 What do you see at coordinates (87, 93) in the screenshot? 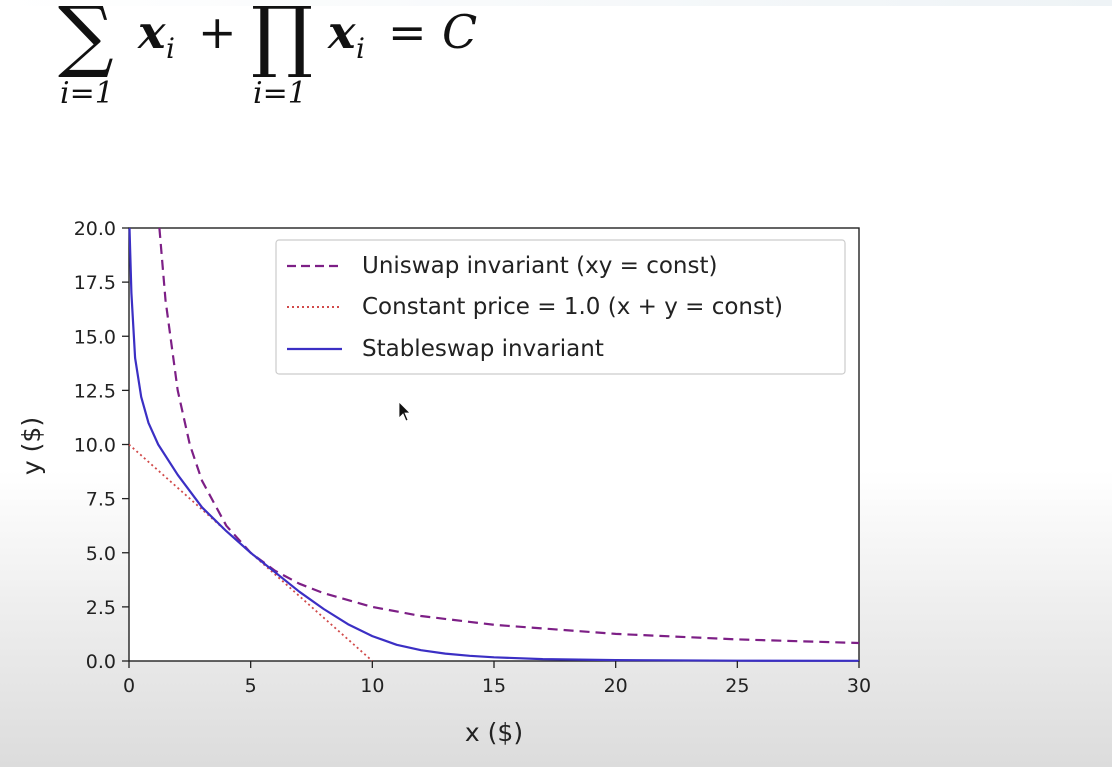
I see `sum-lower-limit: i=1` at bounding box center [87, 93].